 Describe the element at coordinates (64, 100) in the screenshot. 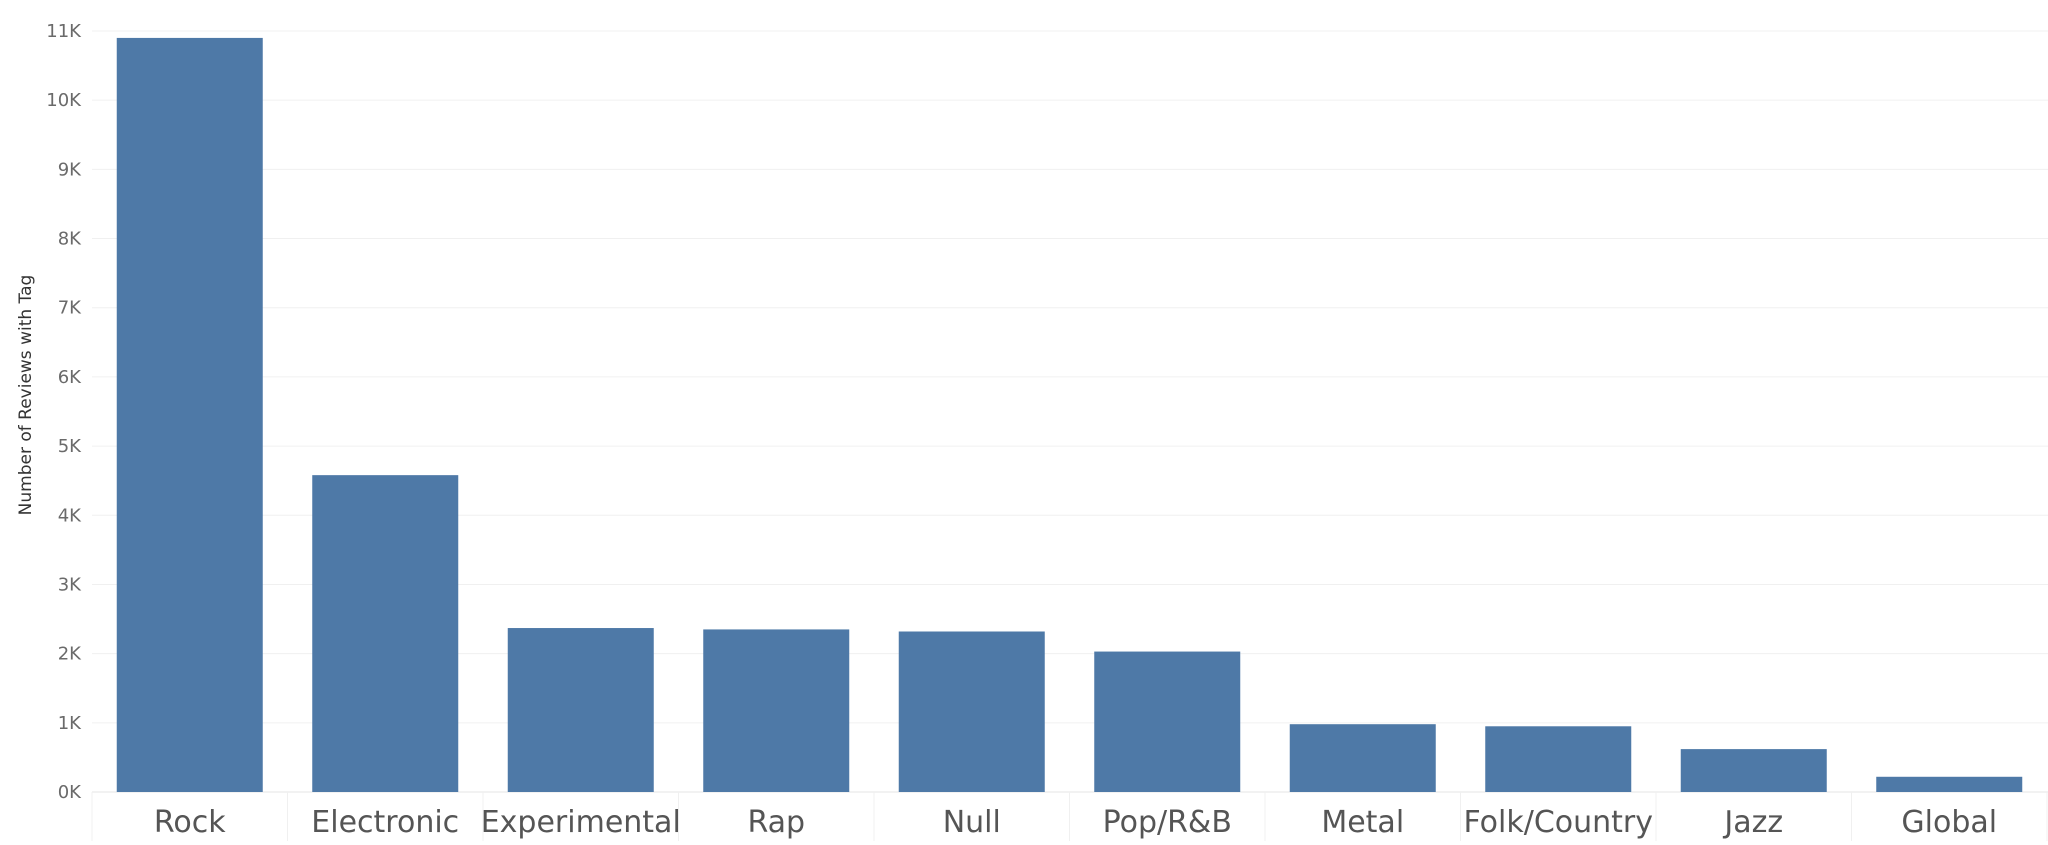

I see `y-tick-label: 10K` at that location.